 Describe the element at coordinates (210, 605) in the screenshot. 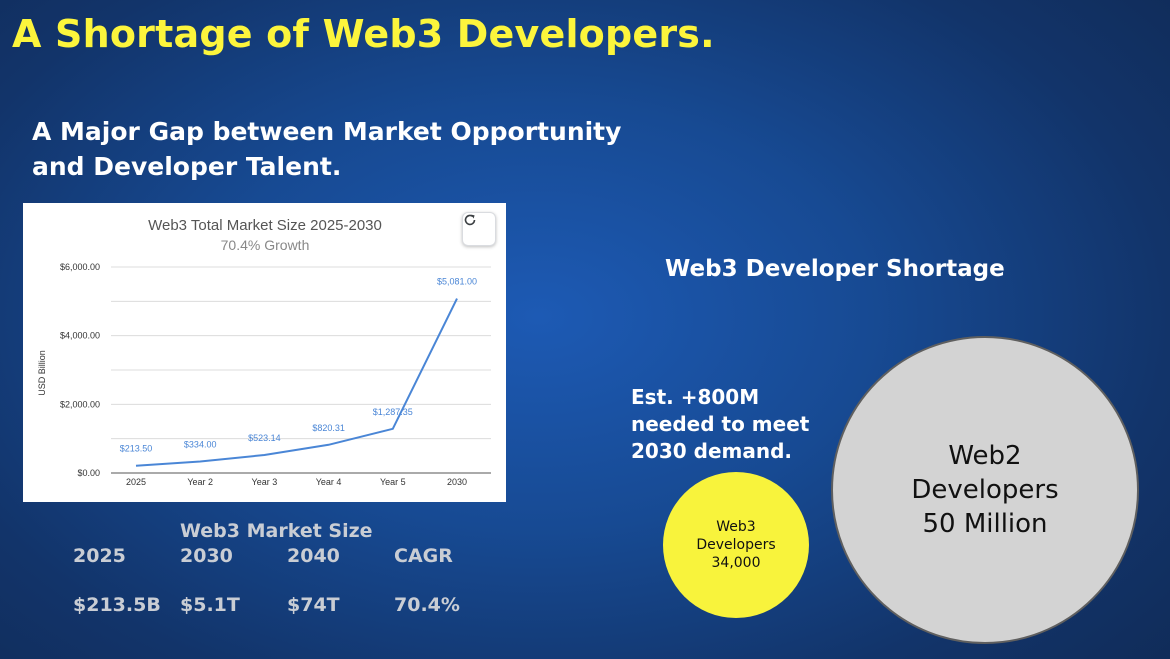

I see `market-value-2030: $5.1T` at that location.